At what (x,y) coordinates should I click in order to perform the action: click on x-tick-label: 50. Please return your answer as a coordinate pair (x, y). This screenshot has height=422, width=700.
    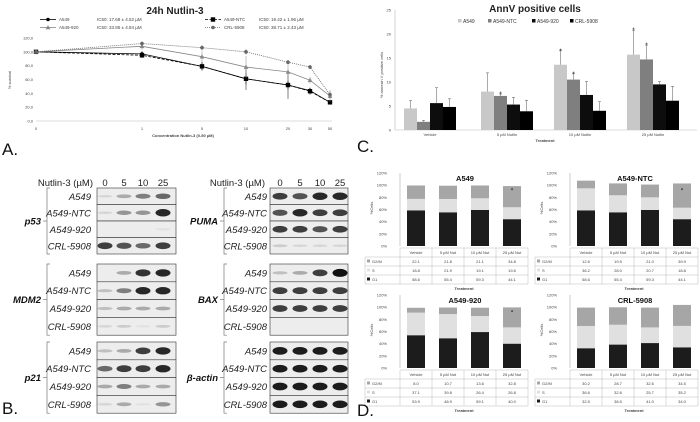
    Looking at the image, I should click on (330, 128).